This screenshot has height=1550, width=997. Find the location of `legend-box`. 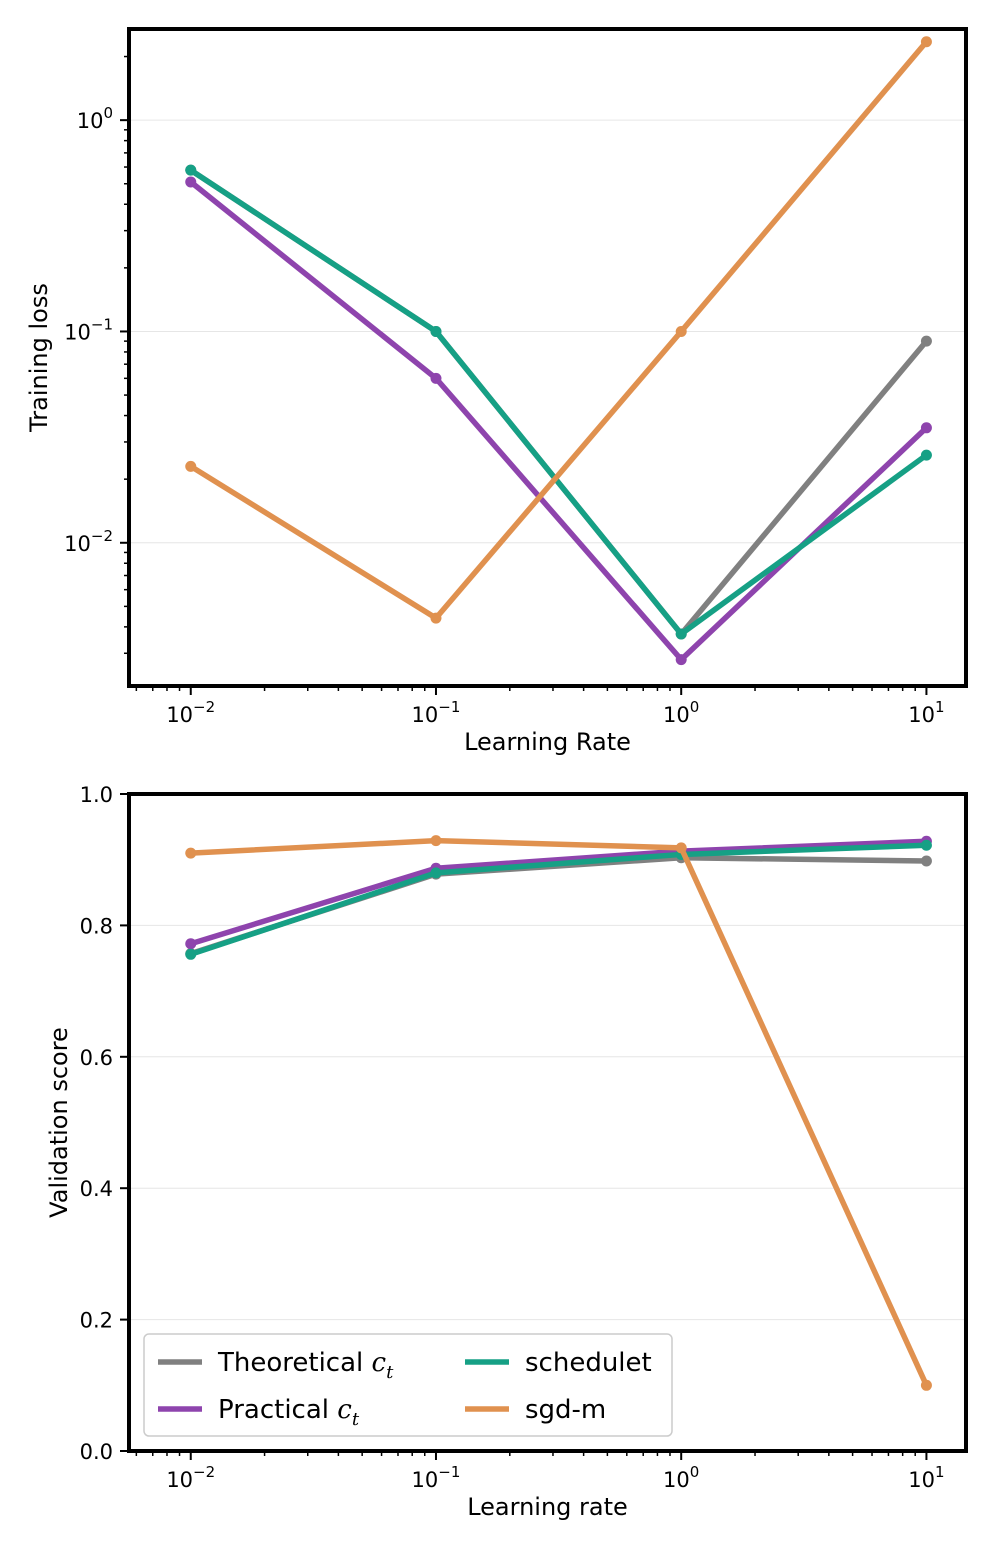

legend-box is located at coordinates (408, 1385).